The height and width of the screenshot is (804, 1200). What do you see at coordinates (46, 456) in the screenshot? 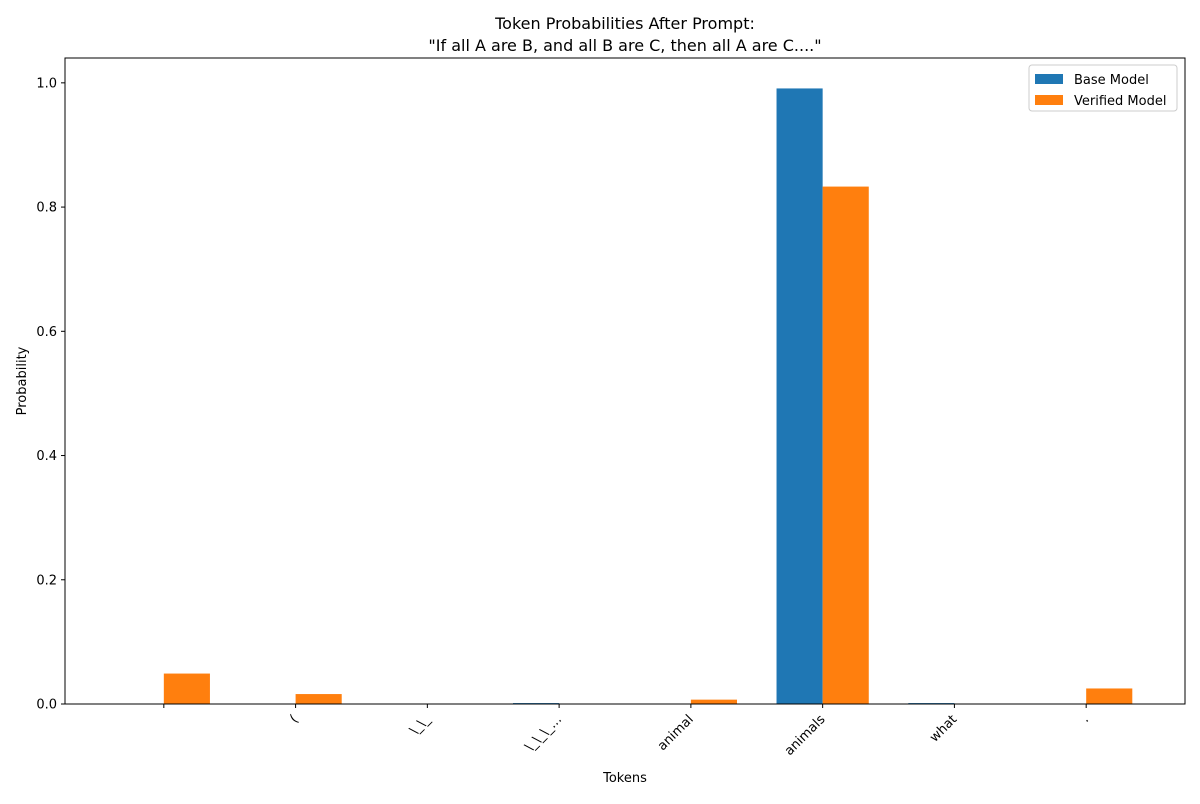
I see `y-tick-label-2: 0.4` at bounding box center [46, 456].